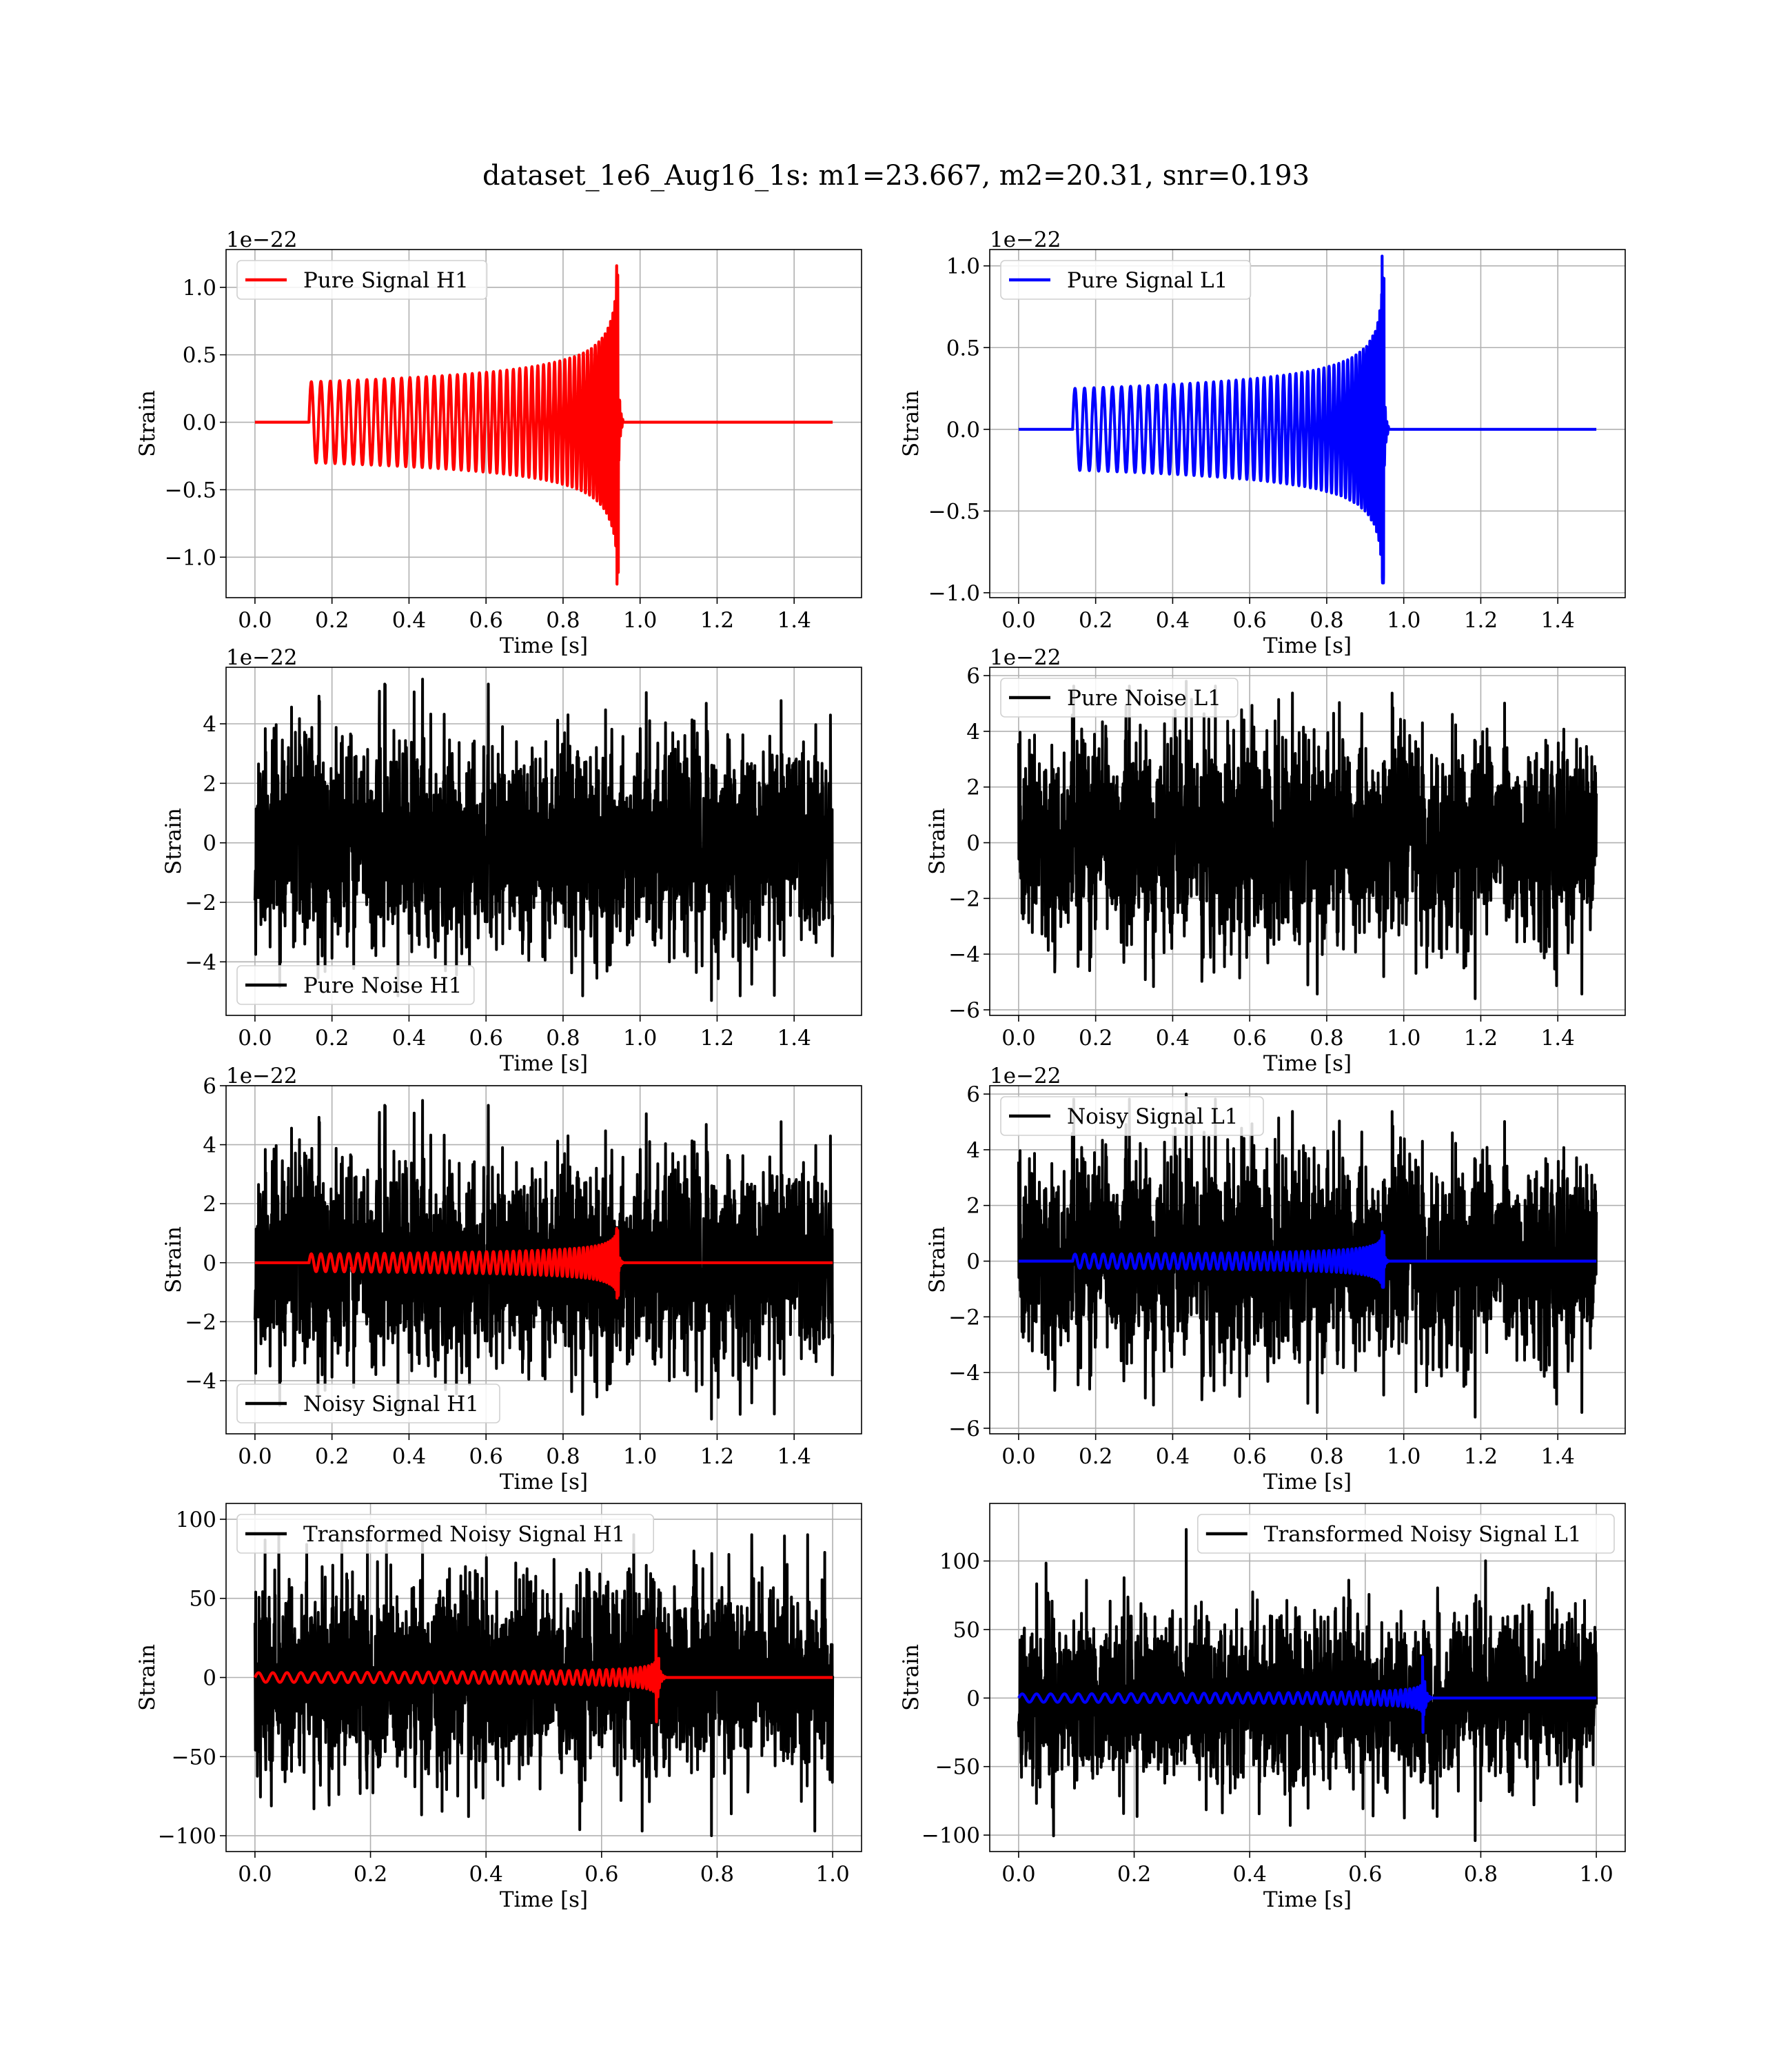 This screenshot has width=1792, height=2068. I want to click on series-line-transformed-noisy-signal-l1-overlay, so click(1307, 1694).